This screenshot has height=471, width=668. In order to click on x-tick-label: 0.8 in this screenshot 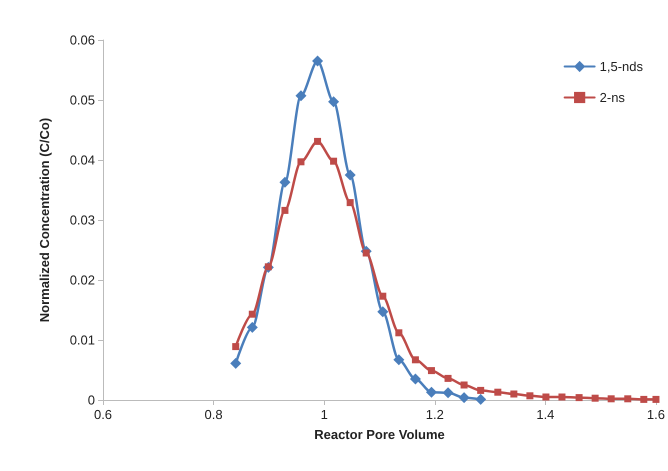, I will do `click(213, 414)`.